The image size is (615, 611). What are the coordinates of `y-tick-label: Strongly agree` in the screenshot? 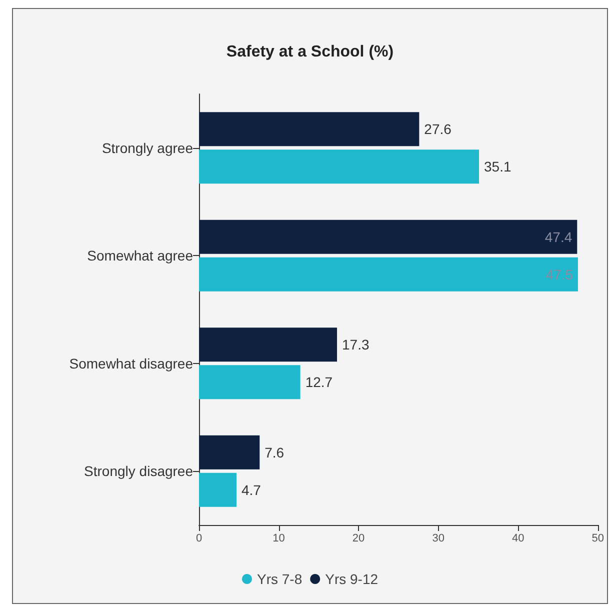 It's located at (148, 148).